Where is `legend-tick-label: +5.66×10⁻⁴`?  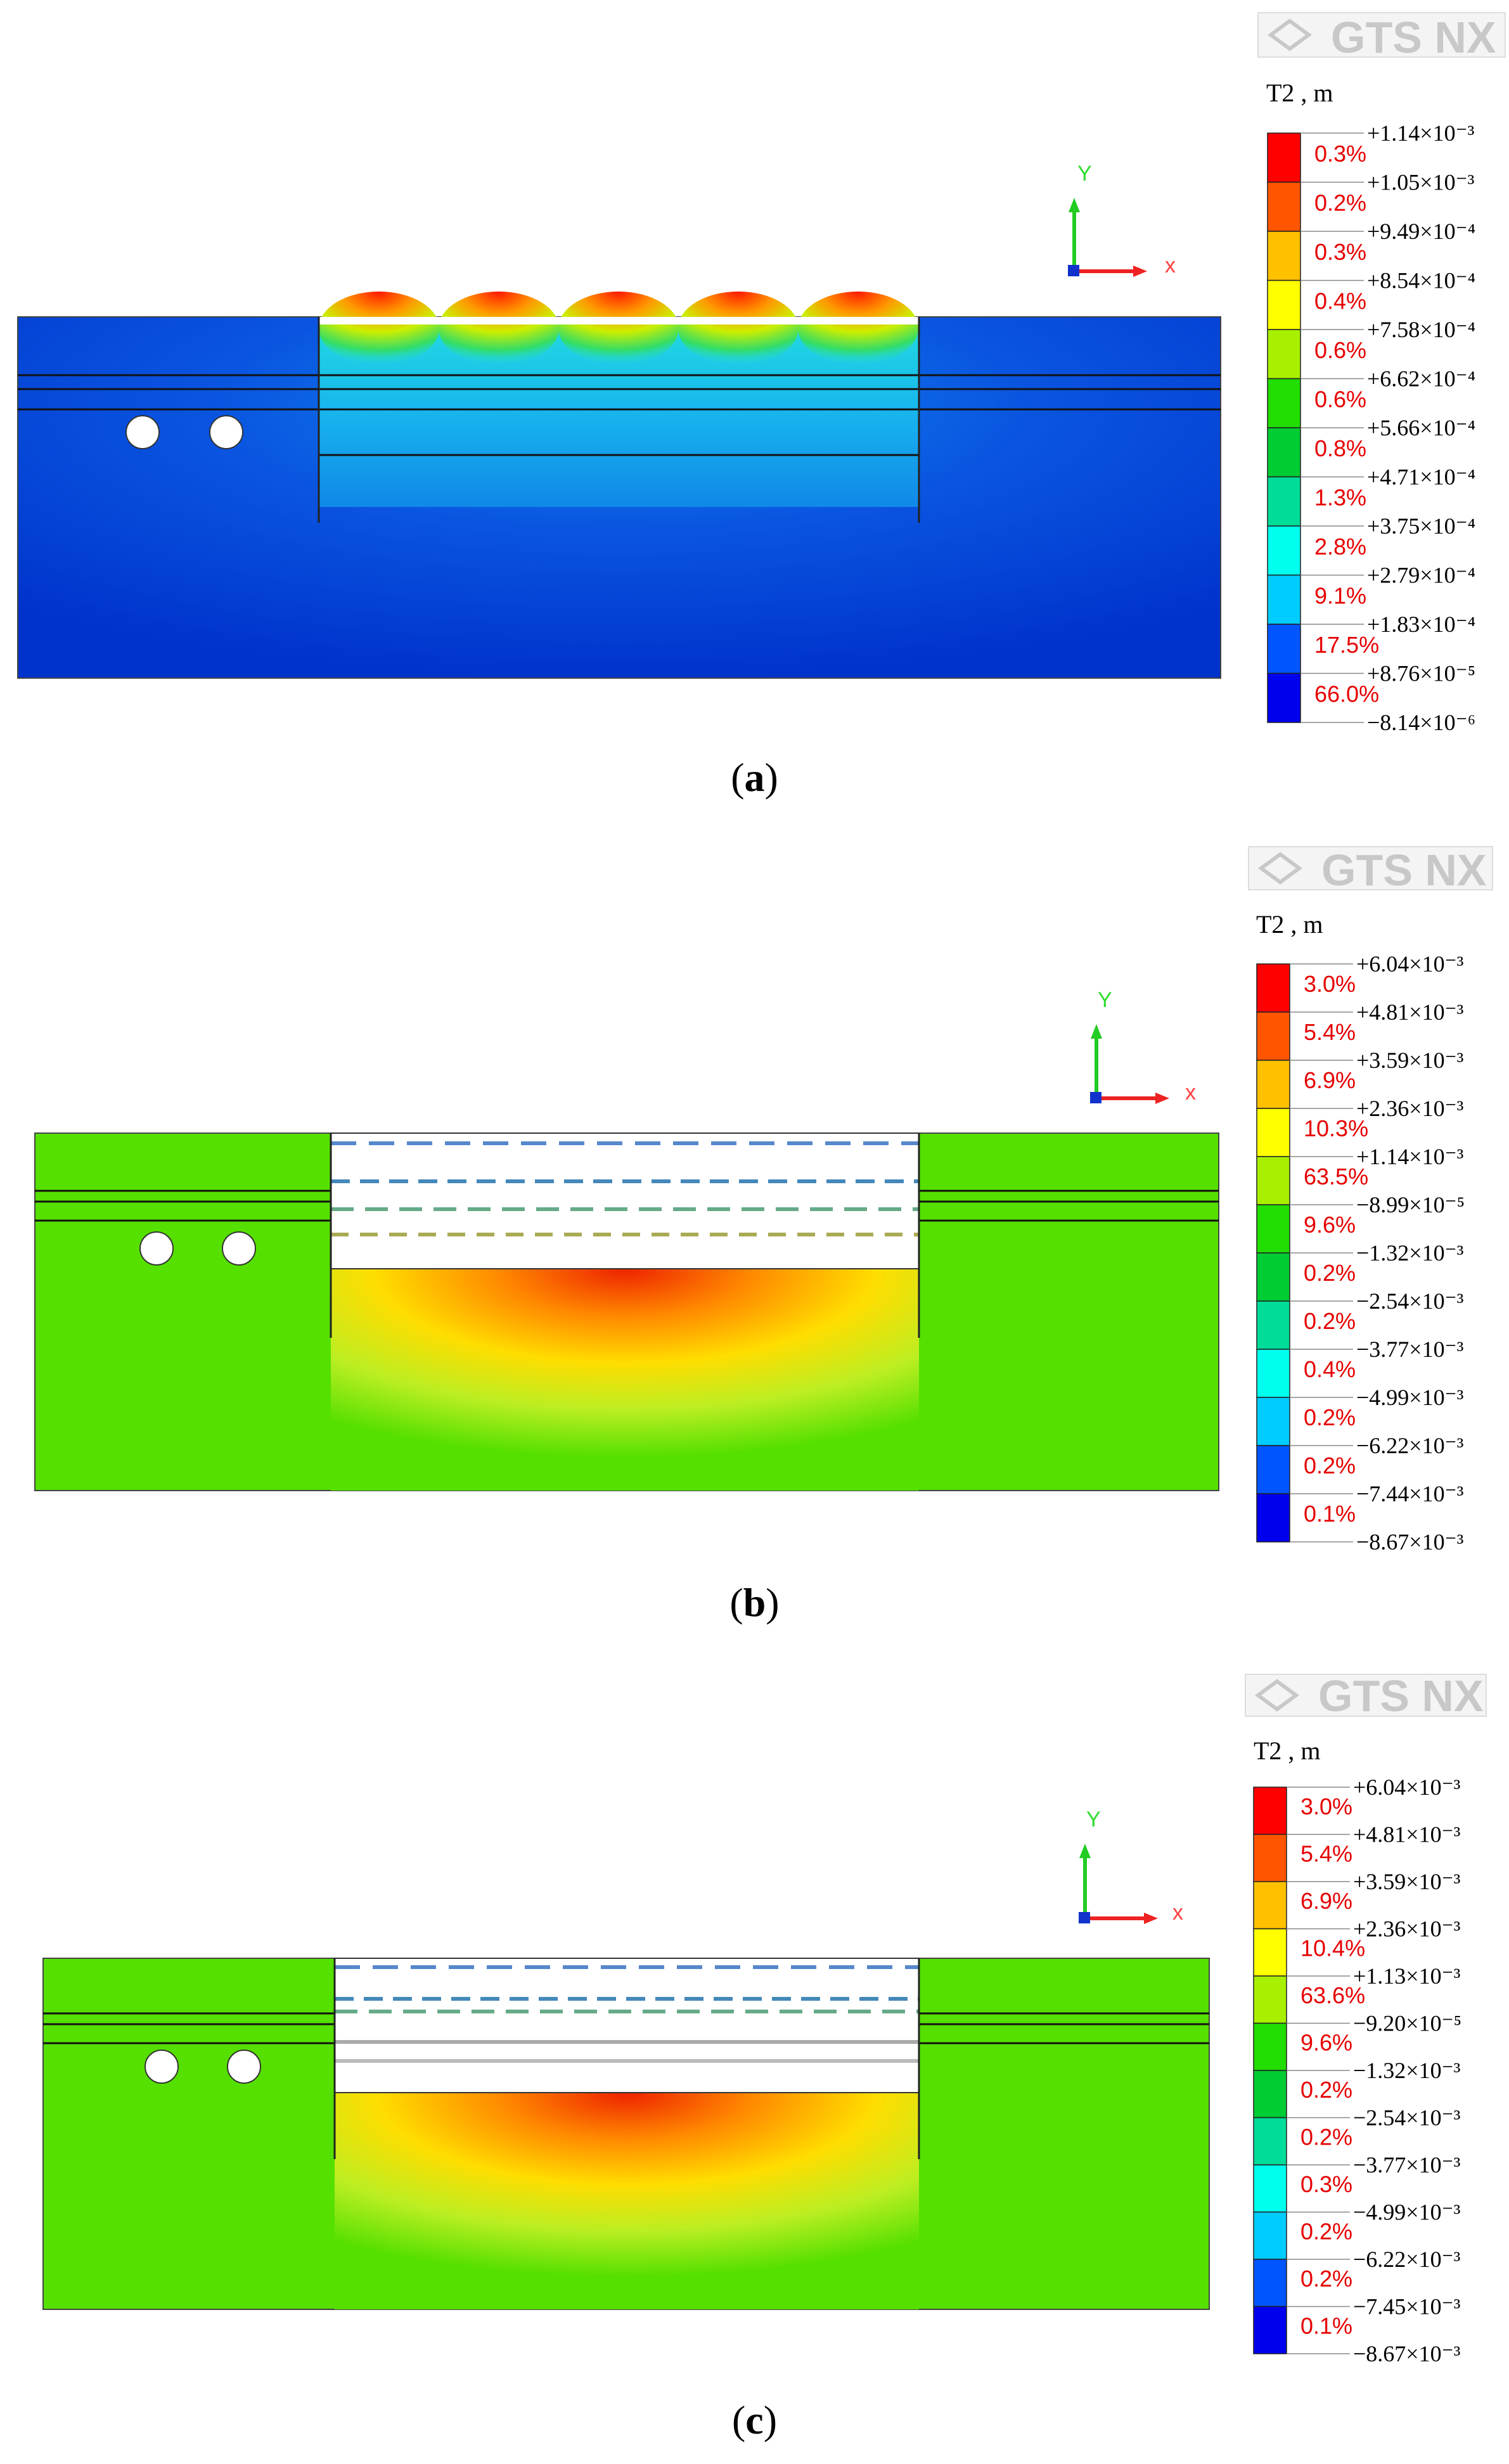
legend-tick-label: +5.66×10⁻⁴ is located at coordinates (1421, 427).